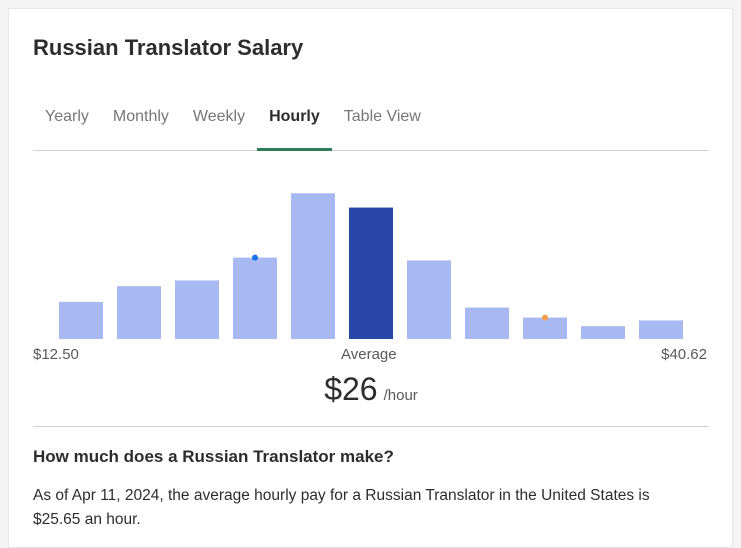 This screenshot has height=548, width=741. I want to click on tab-weekly: Weekly, so click(219, 116).